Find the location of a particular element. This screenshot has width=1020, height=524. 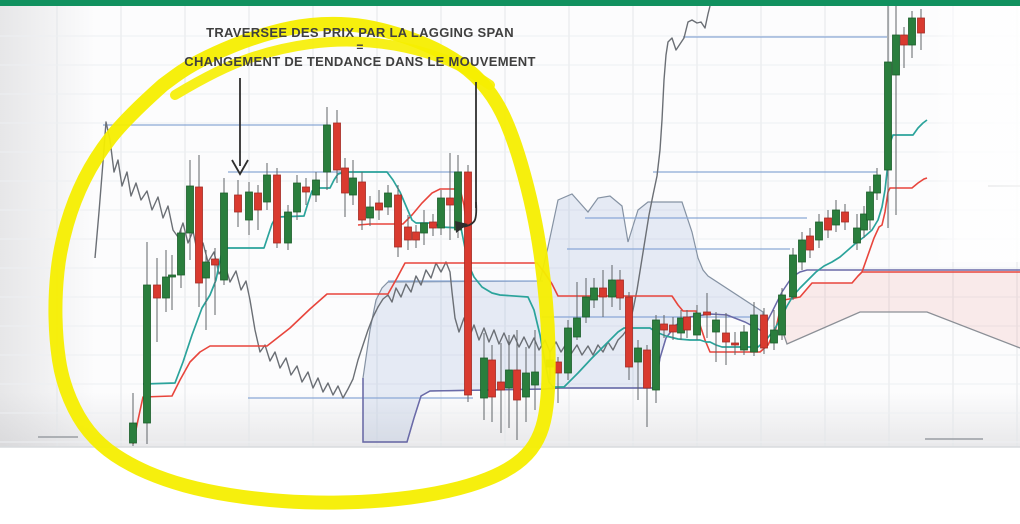

tenkan-line is located at coordinates (894, 225).